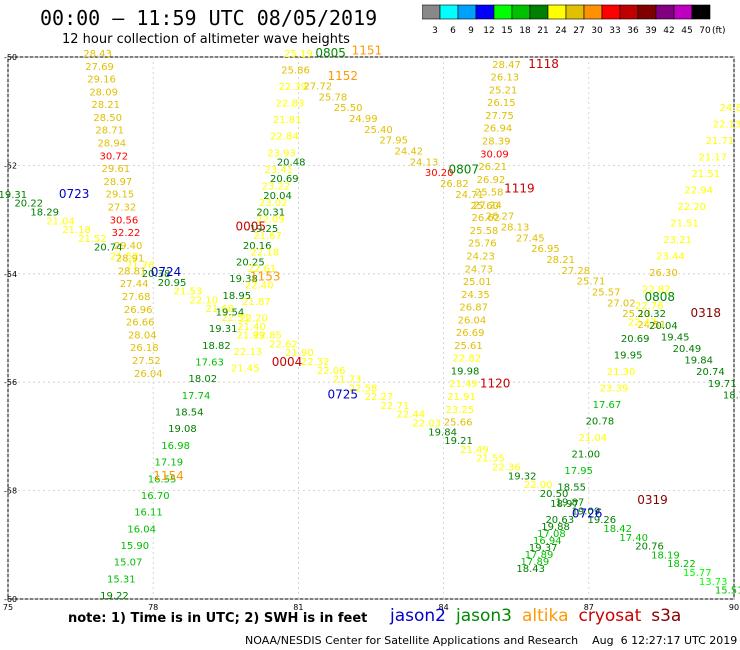  What do you see at coordinates (379, 397) in the screenshot?
I see `wave-height-value: 22.27` at bounding box center [379, 397].